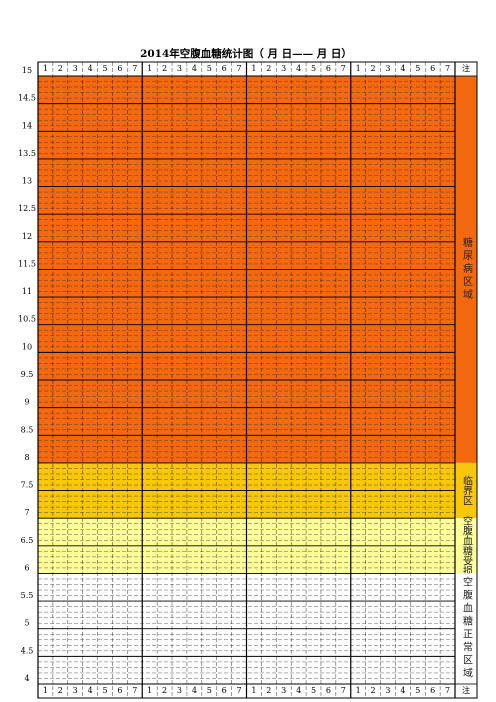 The height and width of the screenshot is (702, 496). I want to click on y-tick-label: 4.5, so click(27, 650).